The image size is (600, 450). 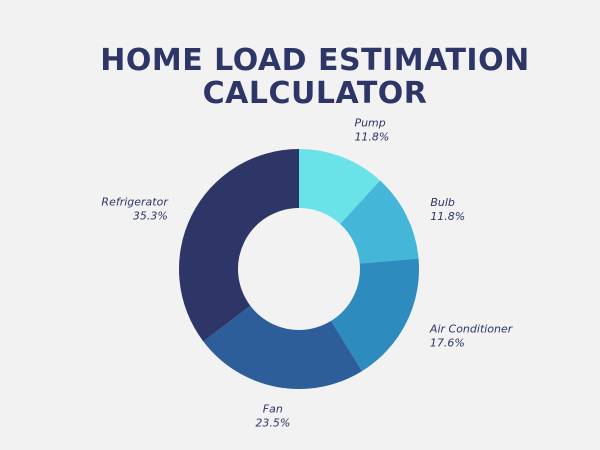 What do you see at coordinates (272, 423) in the screenshot?
I see `slice-percent-fan: 23.5%` at bounding box center [272, 423].